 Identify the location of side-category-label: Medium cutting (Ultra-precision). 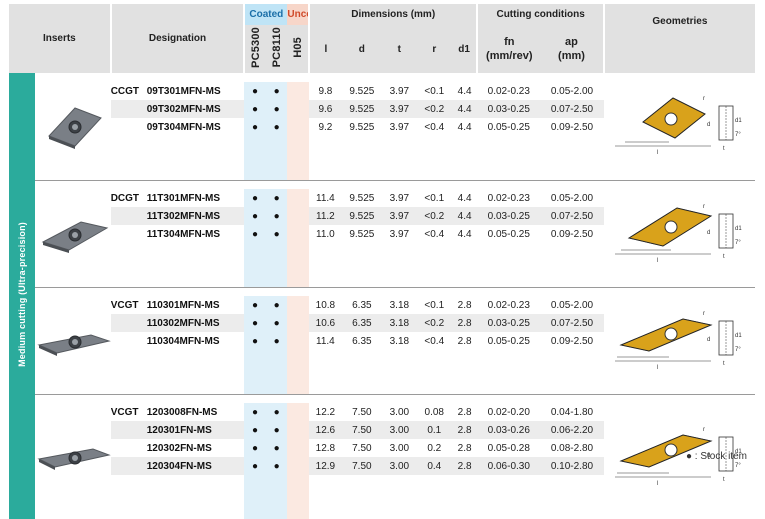
(22, 296).